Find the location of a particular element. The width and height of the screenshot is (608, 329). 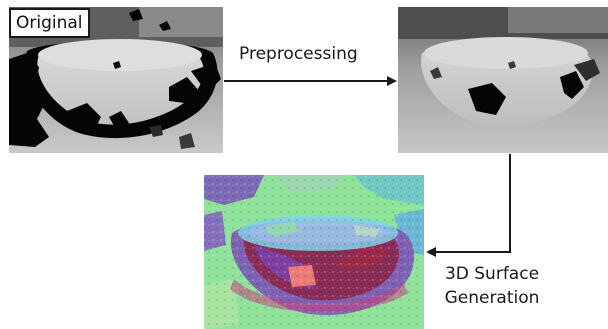

preprocessing-label: Preprocessing is located at coordinates (298, 54).